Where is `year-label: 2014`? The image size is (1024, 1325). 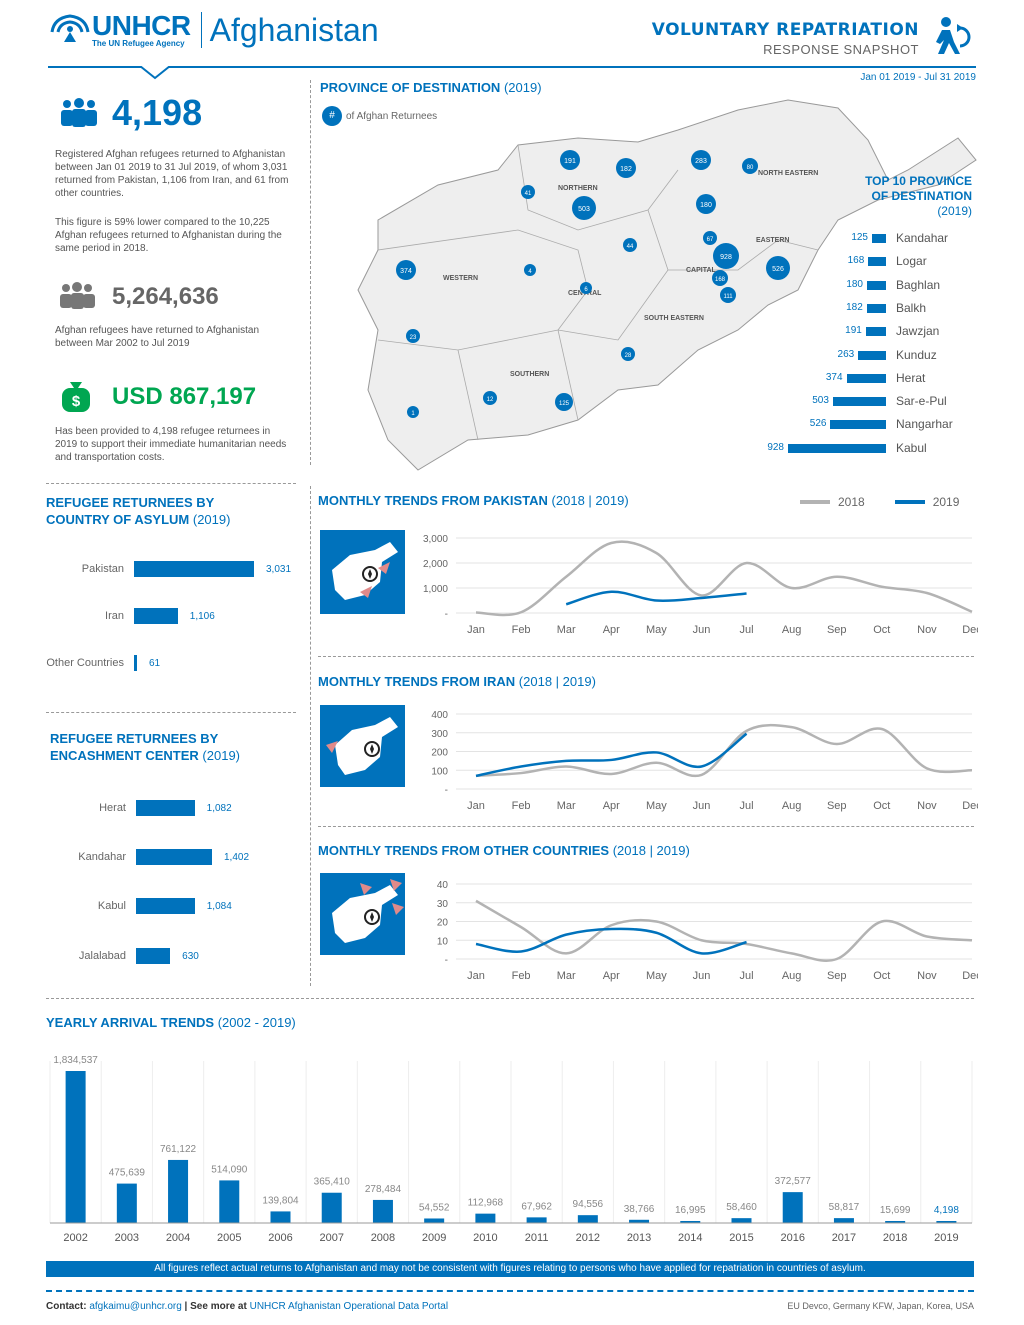
year-label: 2014 is located at coordinates (690, 1238).